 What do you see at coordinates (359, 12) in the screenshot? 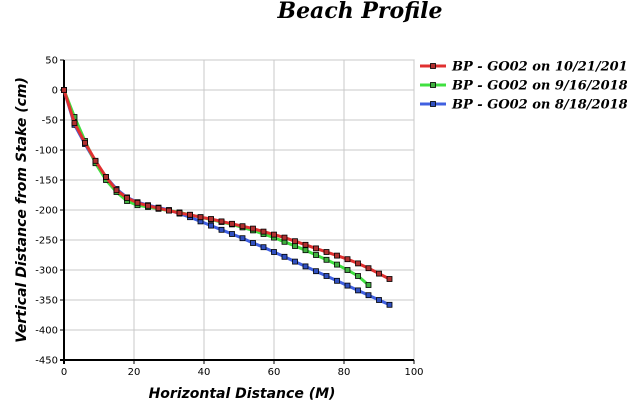
I see `chart-title: Beach Profile` at bounding box center [359, 12].